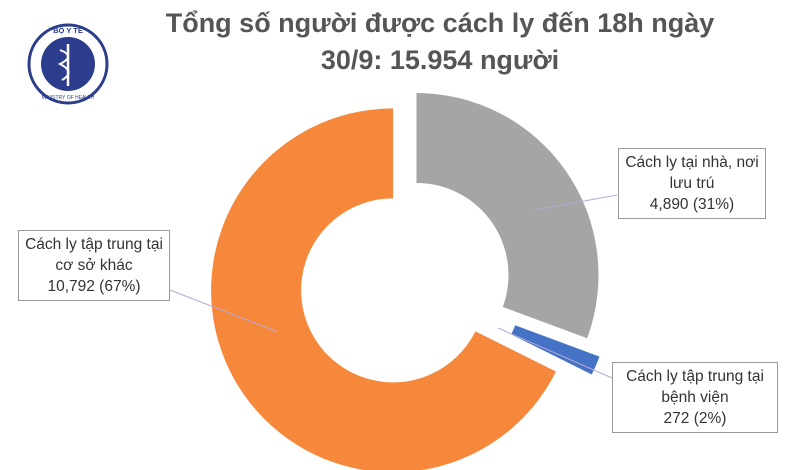 This screenshot has height=470, width=810. Describe the element at coordinates (68, 98) in the screenshot. I see `logo-bottom: MINISTRY OF HEALTH` at that location.